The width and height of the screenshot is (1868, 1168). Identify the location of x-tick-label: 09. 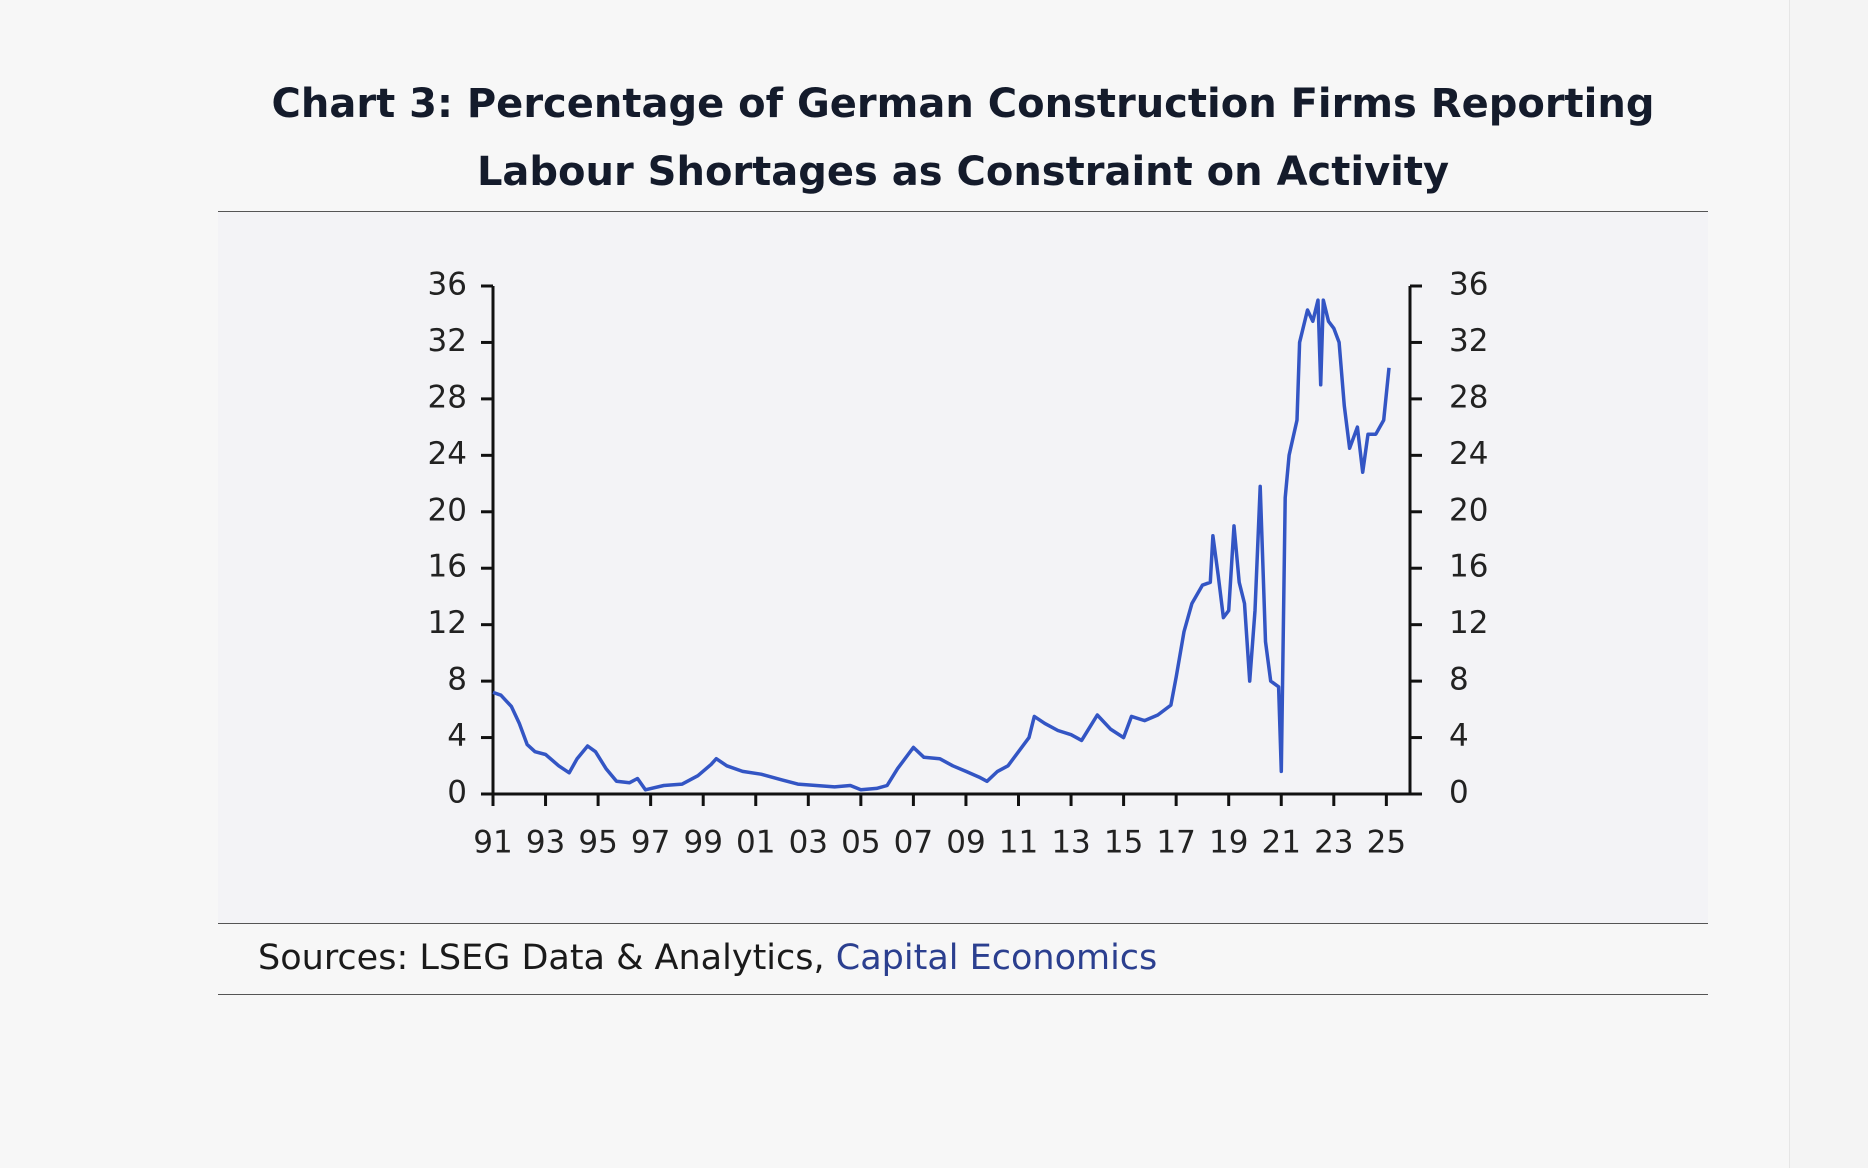
(965, 843).